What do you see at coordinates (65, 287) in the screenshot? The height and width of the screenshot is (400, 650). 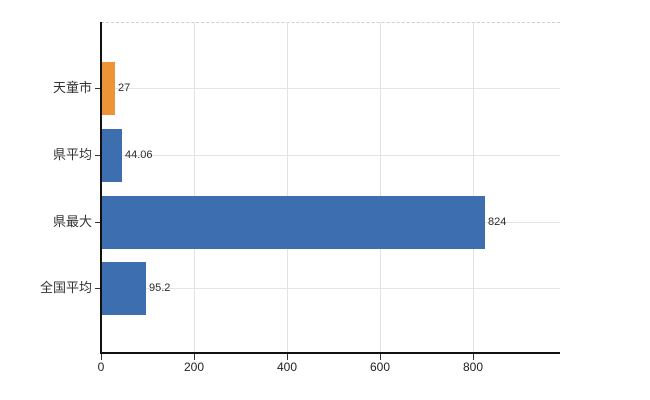 I see `category-label: 全国平均` at bounding box center [65, 287].